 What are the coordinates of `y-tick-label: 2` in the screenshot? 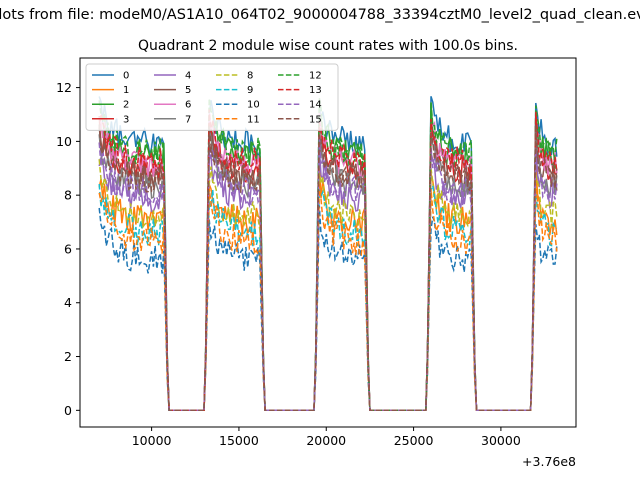 It's located at (68, 356).